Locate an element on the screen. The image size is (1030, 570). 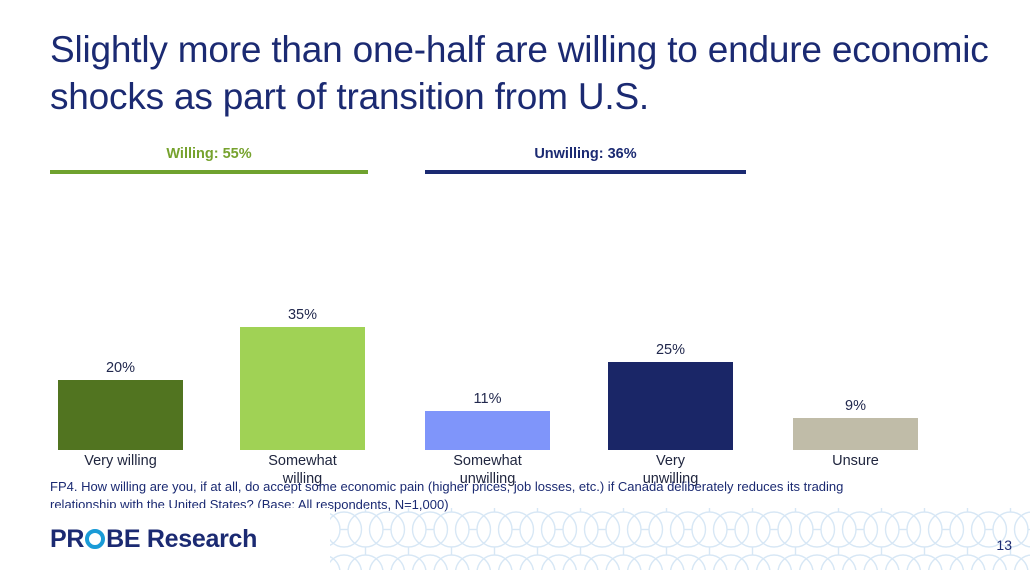
page-number: 13 is located at coordinates (1004, 545).